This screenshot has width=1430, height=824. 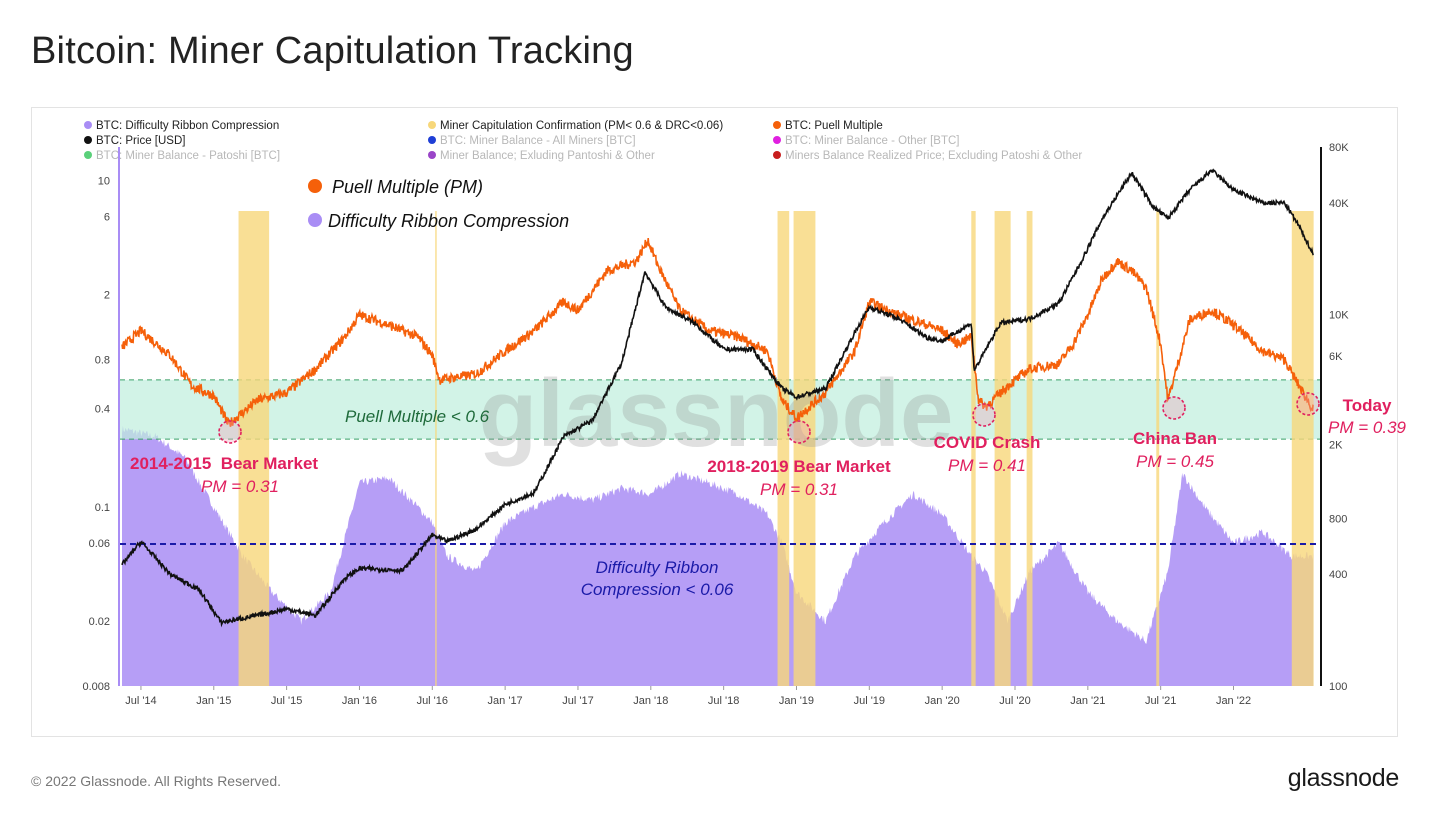 I want to click on event-title-today: Today, so click(x=1367, y=405).